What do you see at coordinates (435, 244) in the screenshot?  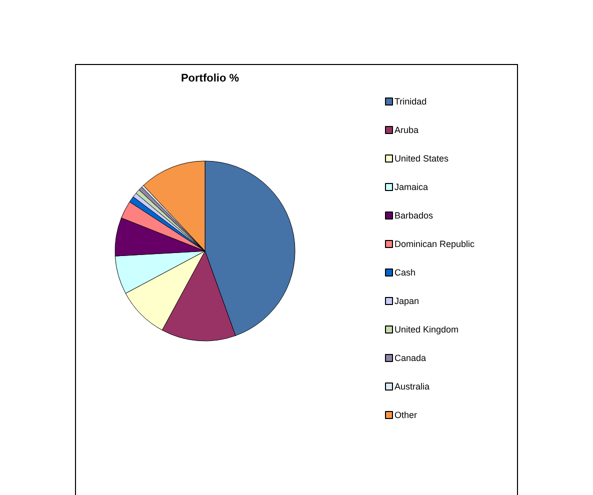 I see `legend-label: Dominican Republic` at bounding box center [435, 244].